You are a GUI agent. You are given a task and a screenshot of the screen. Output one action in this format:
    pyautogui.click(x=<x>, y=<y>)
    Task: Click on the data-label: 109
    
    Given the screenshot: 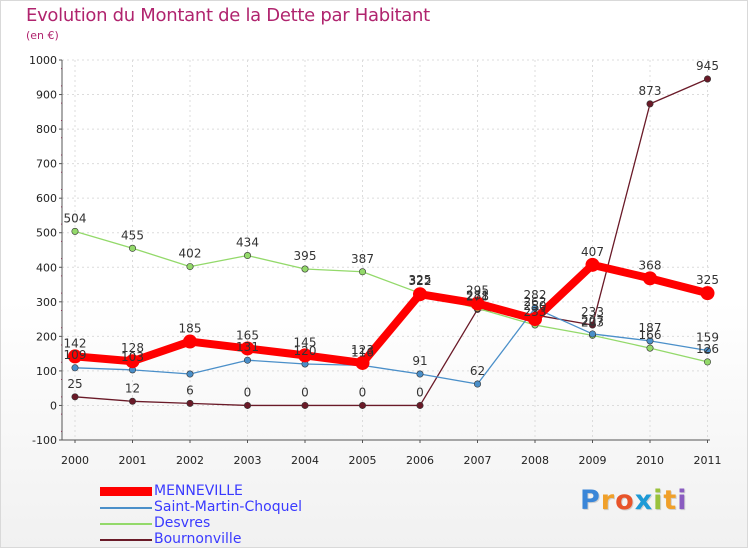 What is the action you would take?
    pyautogui.click(x=75, y=355)
    